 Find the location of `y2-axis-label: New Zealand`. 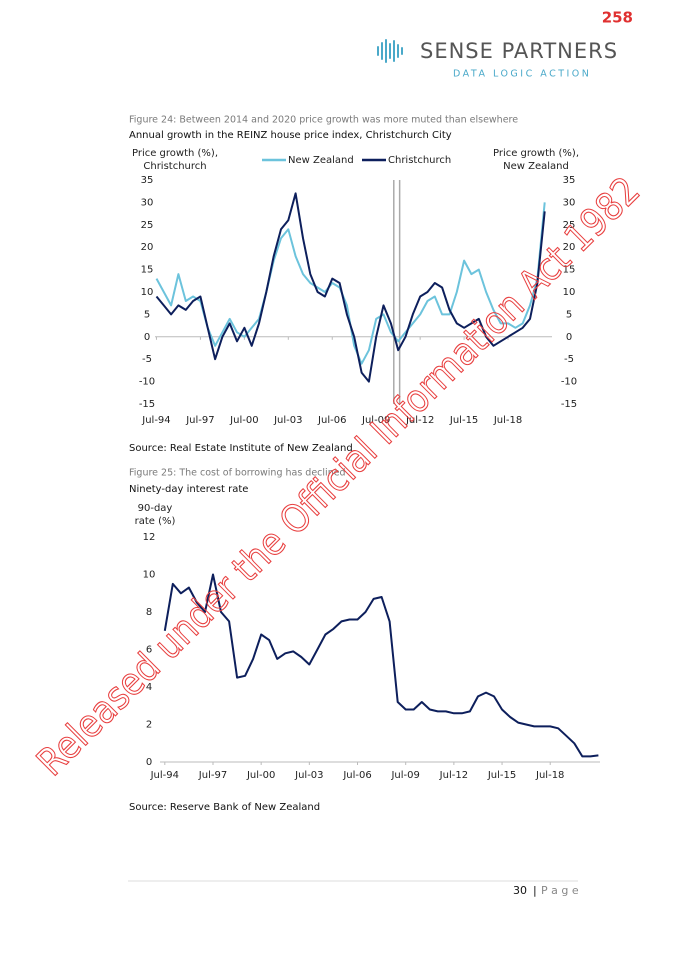

y2-axis-label: New Zealand is located at coordinates (536, 166).